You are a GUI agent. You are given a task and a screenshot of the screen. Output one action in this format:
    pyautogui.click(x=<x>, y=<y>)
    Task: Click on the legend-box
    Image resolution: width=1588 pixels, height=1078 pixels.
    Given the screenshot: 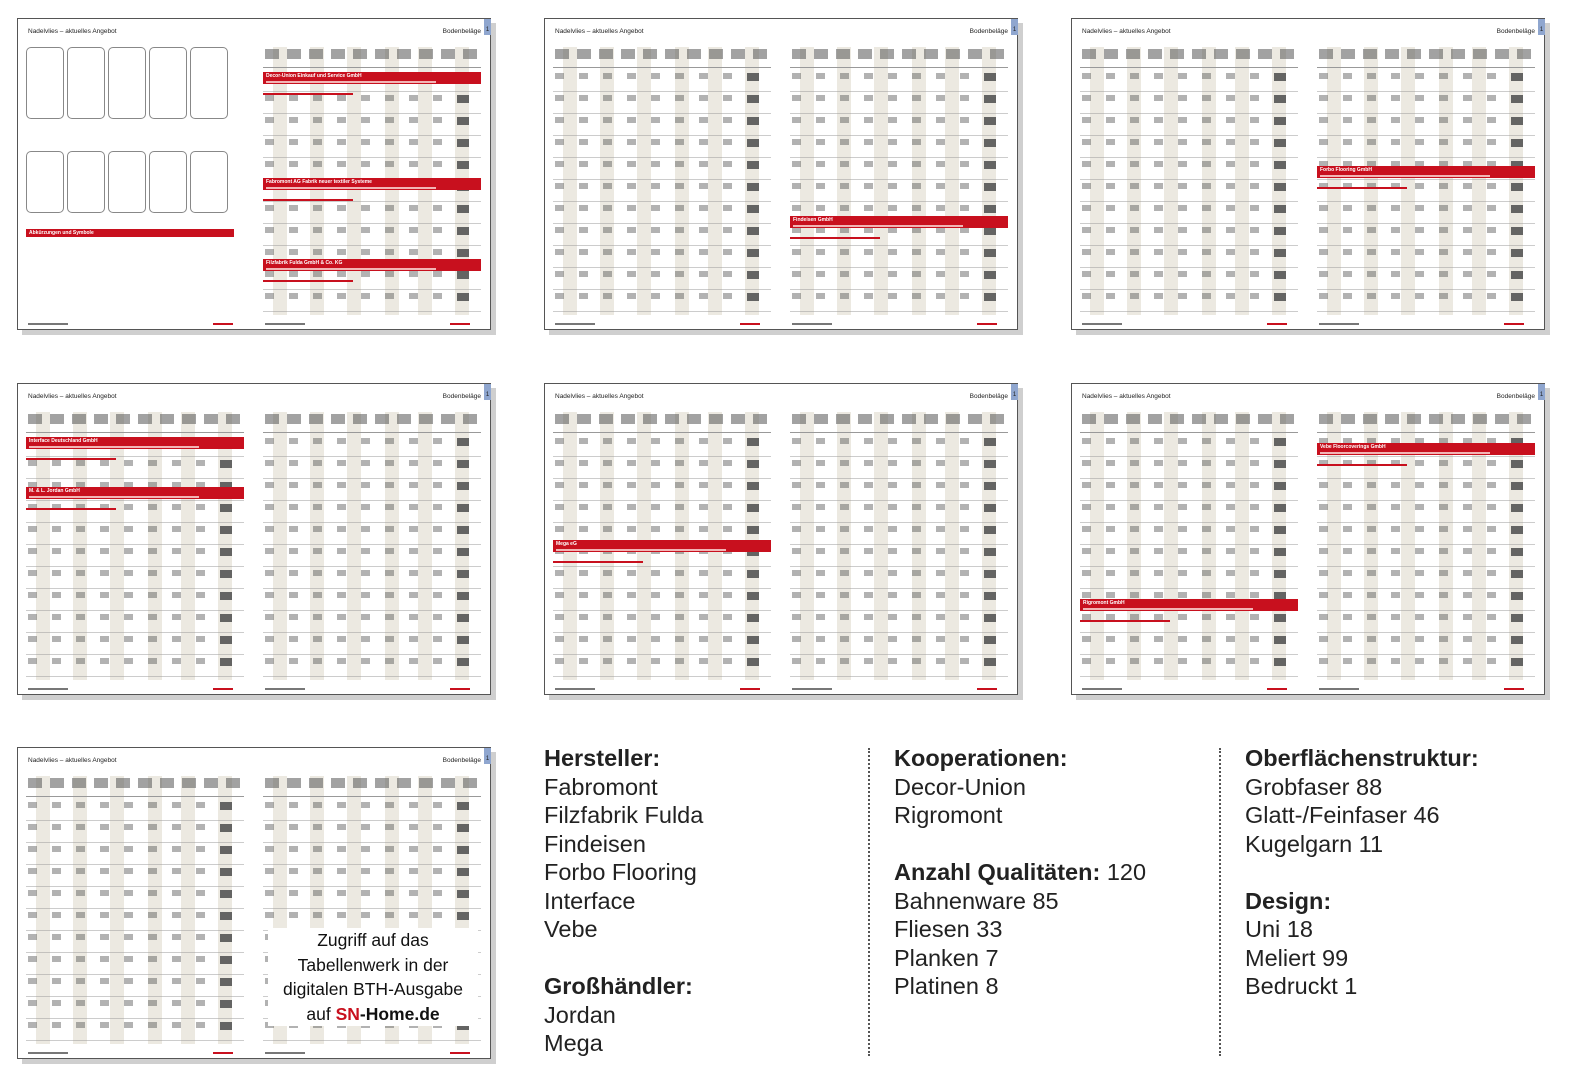 What is the action you would take?
    pyautogui.click(x=127, y=182)
    